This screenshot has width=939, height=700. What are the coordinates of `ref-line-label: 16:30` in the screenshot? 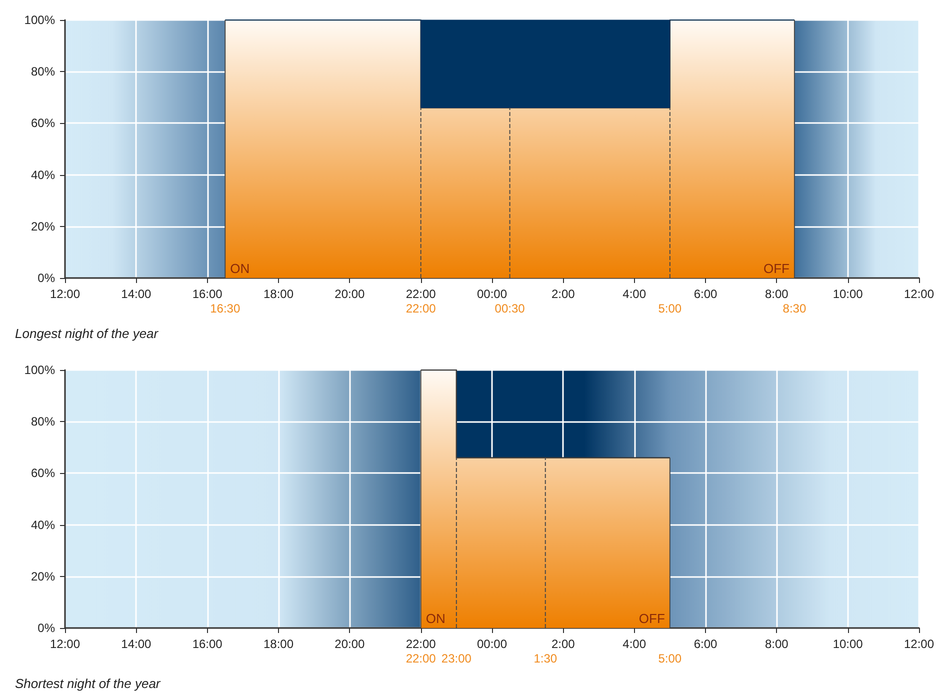 It's located at (225, 309).